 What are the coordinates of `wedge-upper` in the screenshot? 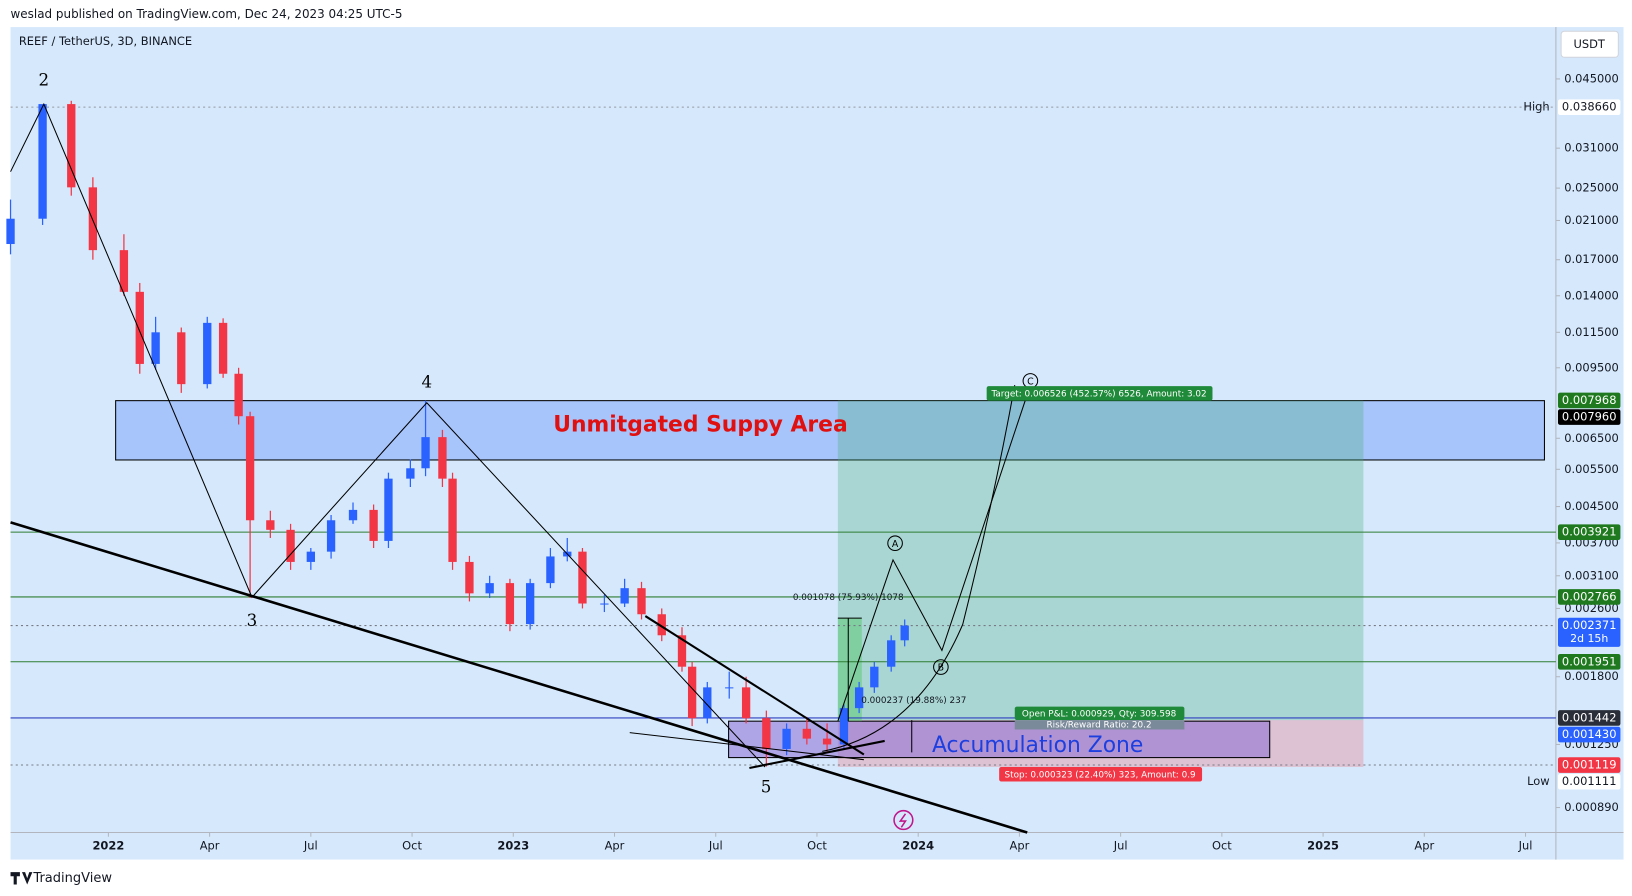 It's located at (754, 685).